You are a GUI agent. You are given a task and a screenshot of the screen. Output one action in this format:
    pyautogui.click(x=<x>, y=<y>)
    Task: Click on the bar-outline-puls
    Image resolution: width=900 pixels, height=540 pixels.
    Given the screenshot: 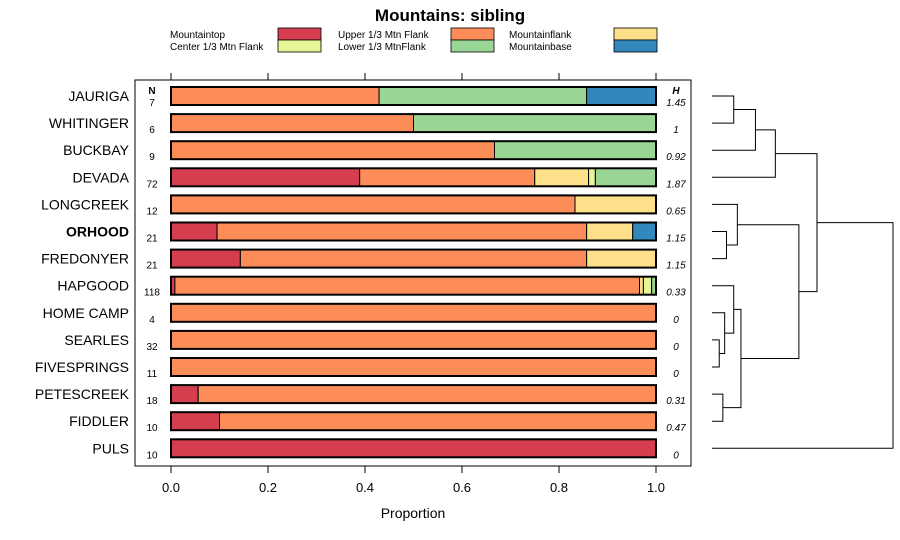 What is the action you would take?
    pyautogui.click(x=413, y=448)
    